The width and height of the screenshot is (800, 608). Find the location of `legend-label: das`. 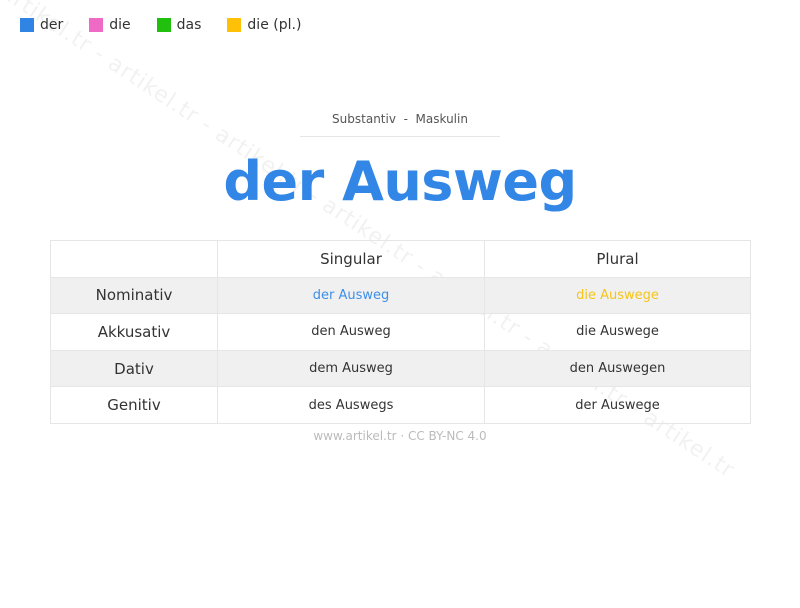

legend-label: das is located at coordinates (189, 25).